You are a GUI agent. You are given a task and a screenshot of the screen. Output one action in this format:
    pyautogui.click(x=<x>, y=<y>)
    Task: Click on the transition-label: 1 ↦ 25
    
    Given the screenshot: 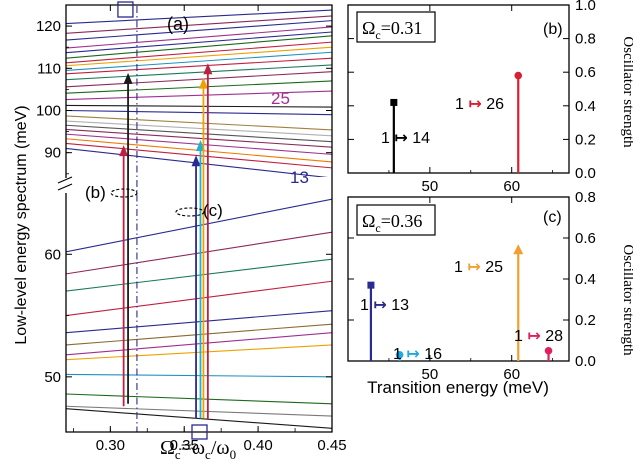 What is the action you would take?
    pyautogui.click(x=478, y=267)
    